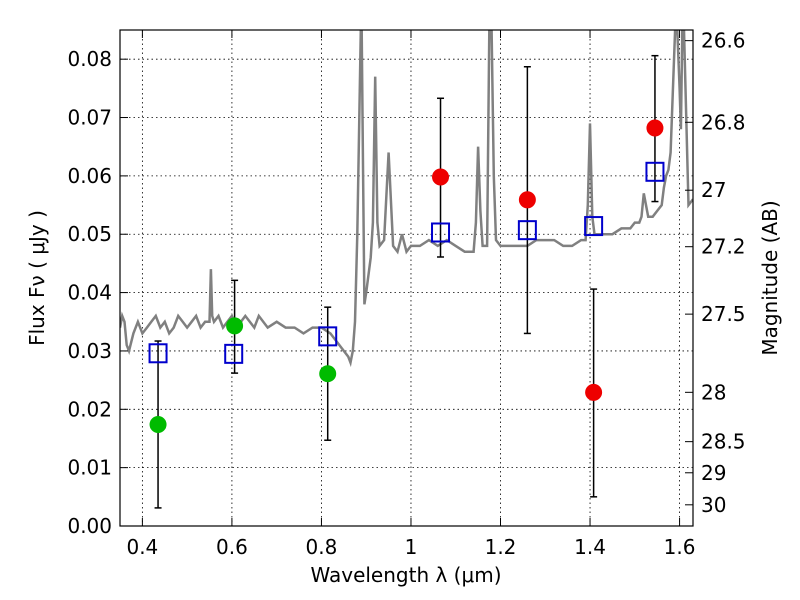  I want to click on magnitude-tick-label: 28, so click(713, 392).